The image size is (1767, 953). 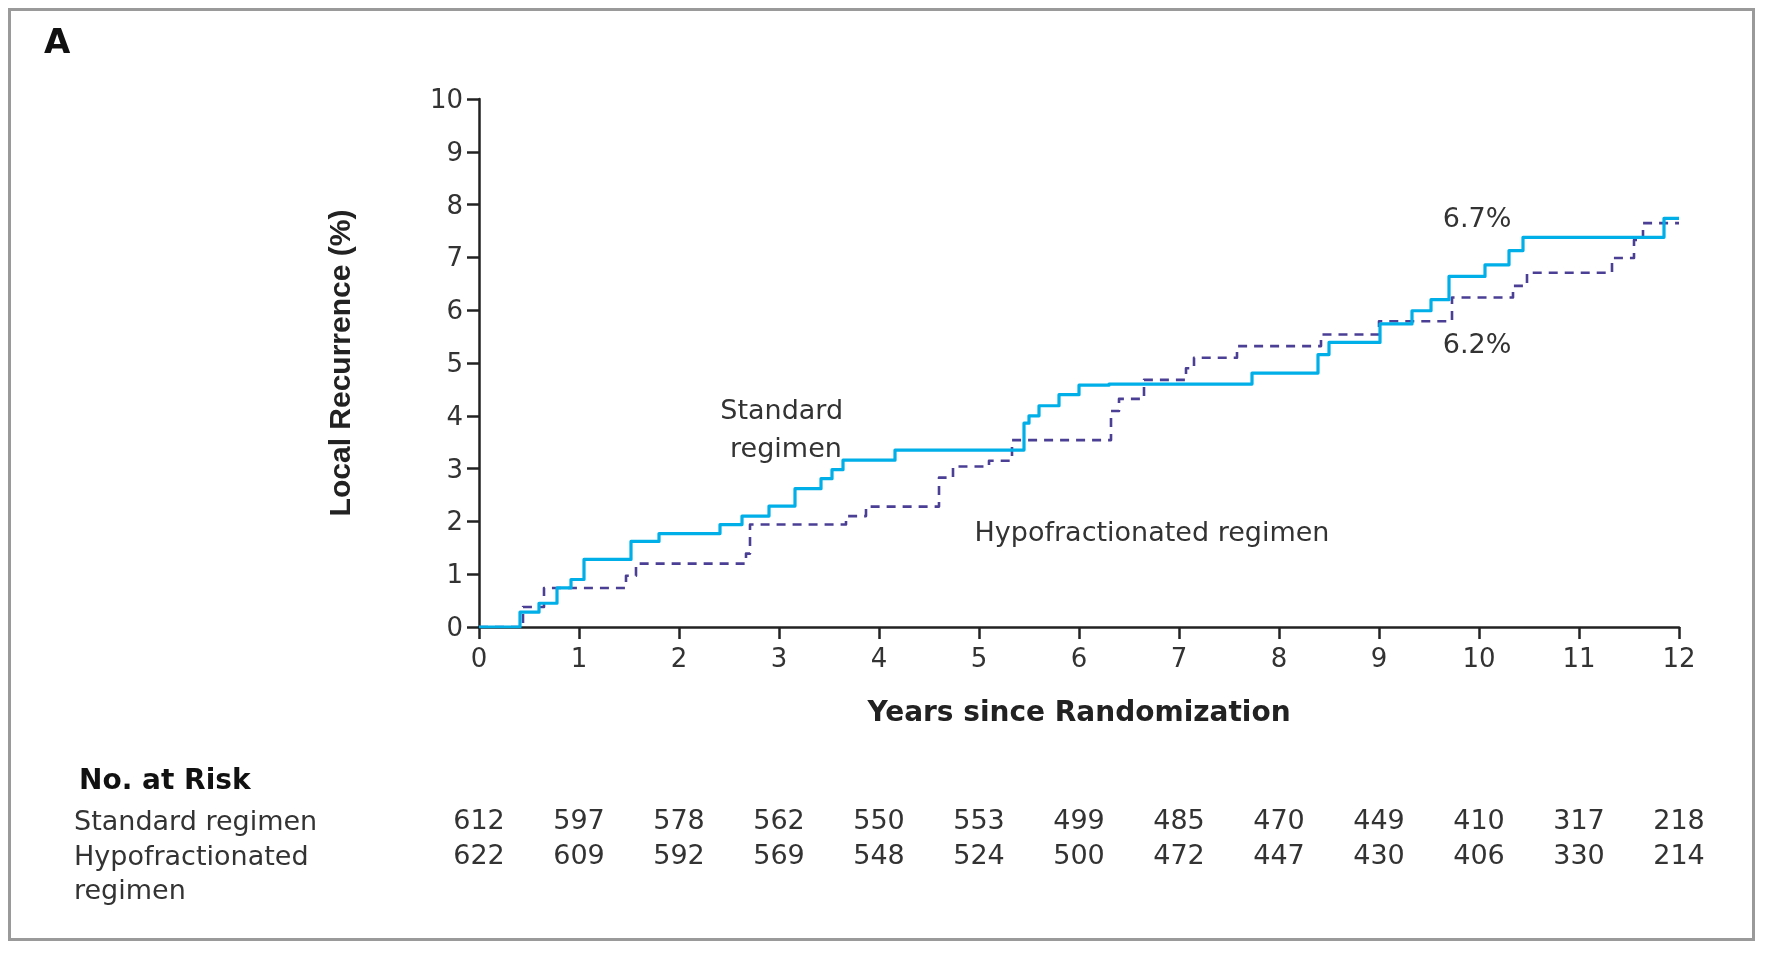 I want to click on data-label: 612, so click(x=479, y=819).